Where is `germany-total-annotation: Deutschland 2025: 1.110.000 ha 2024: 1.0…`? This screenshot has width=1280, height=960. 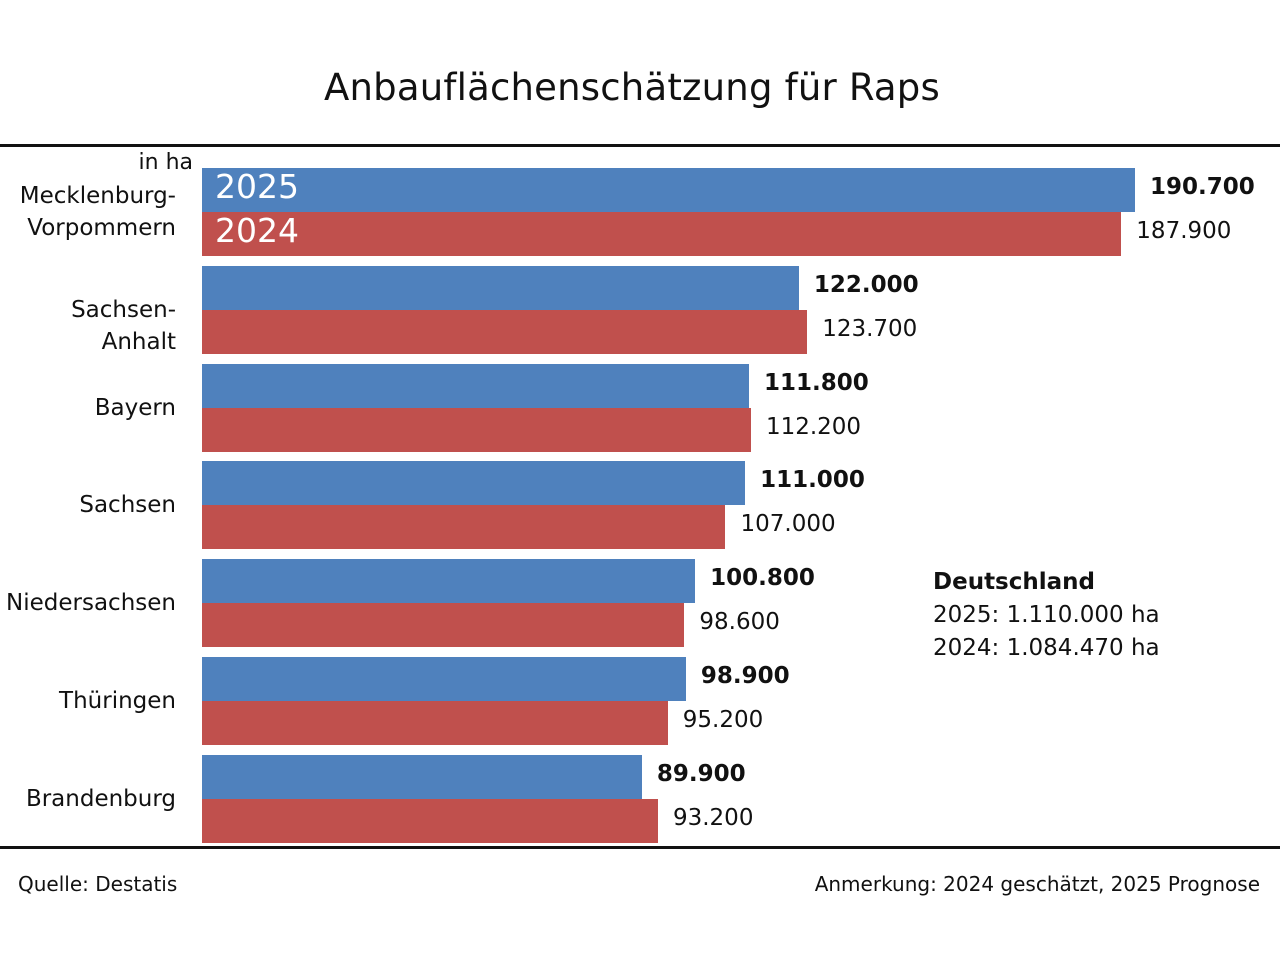
germany-total-annotation: Deutschland 2025: 1.110.000 ha 2024: 1.0… is located at coordinates (1046, 615).